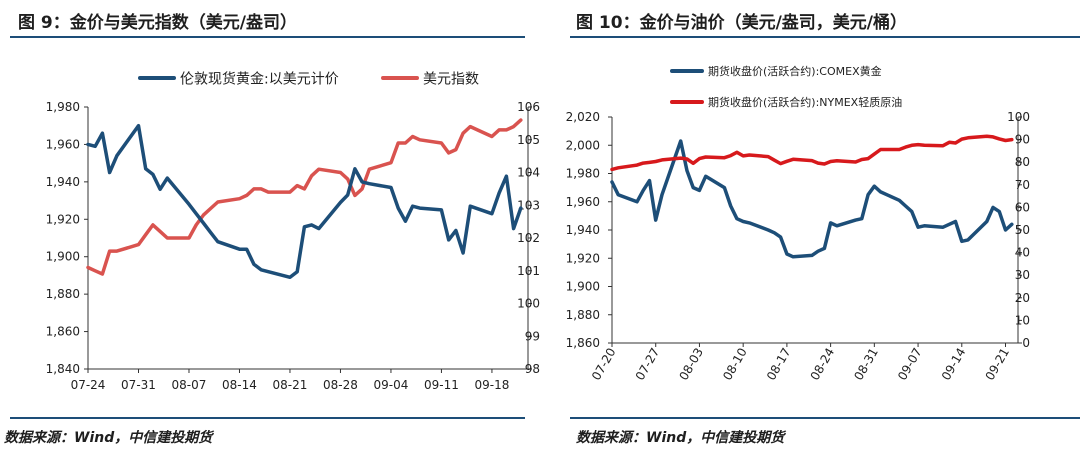  I want to click on chart-title: 图 9：金价与美元指数（美元/盎司）, so click(157, 23).